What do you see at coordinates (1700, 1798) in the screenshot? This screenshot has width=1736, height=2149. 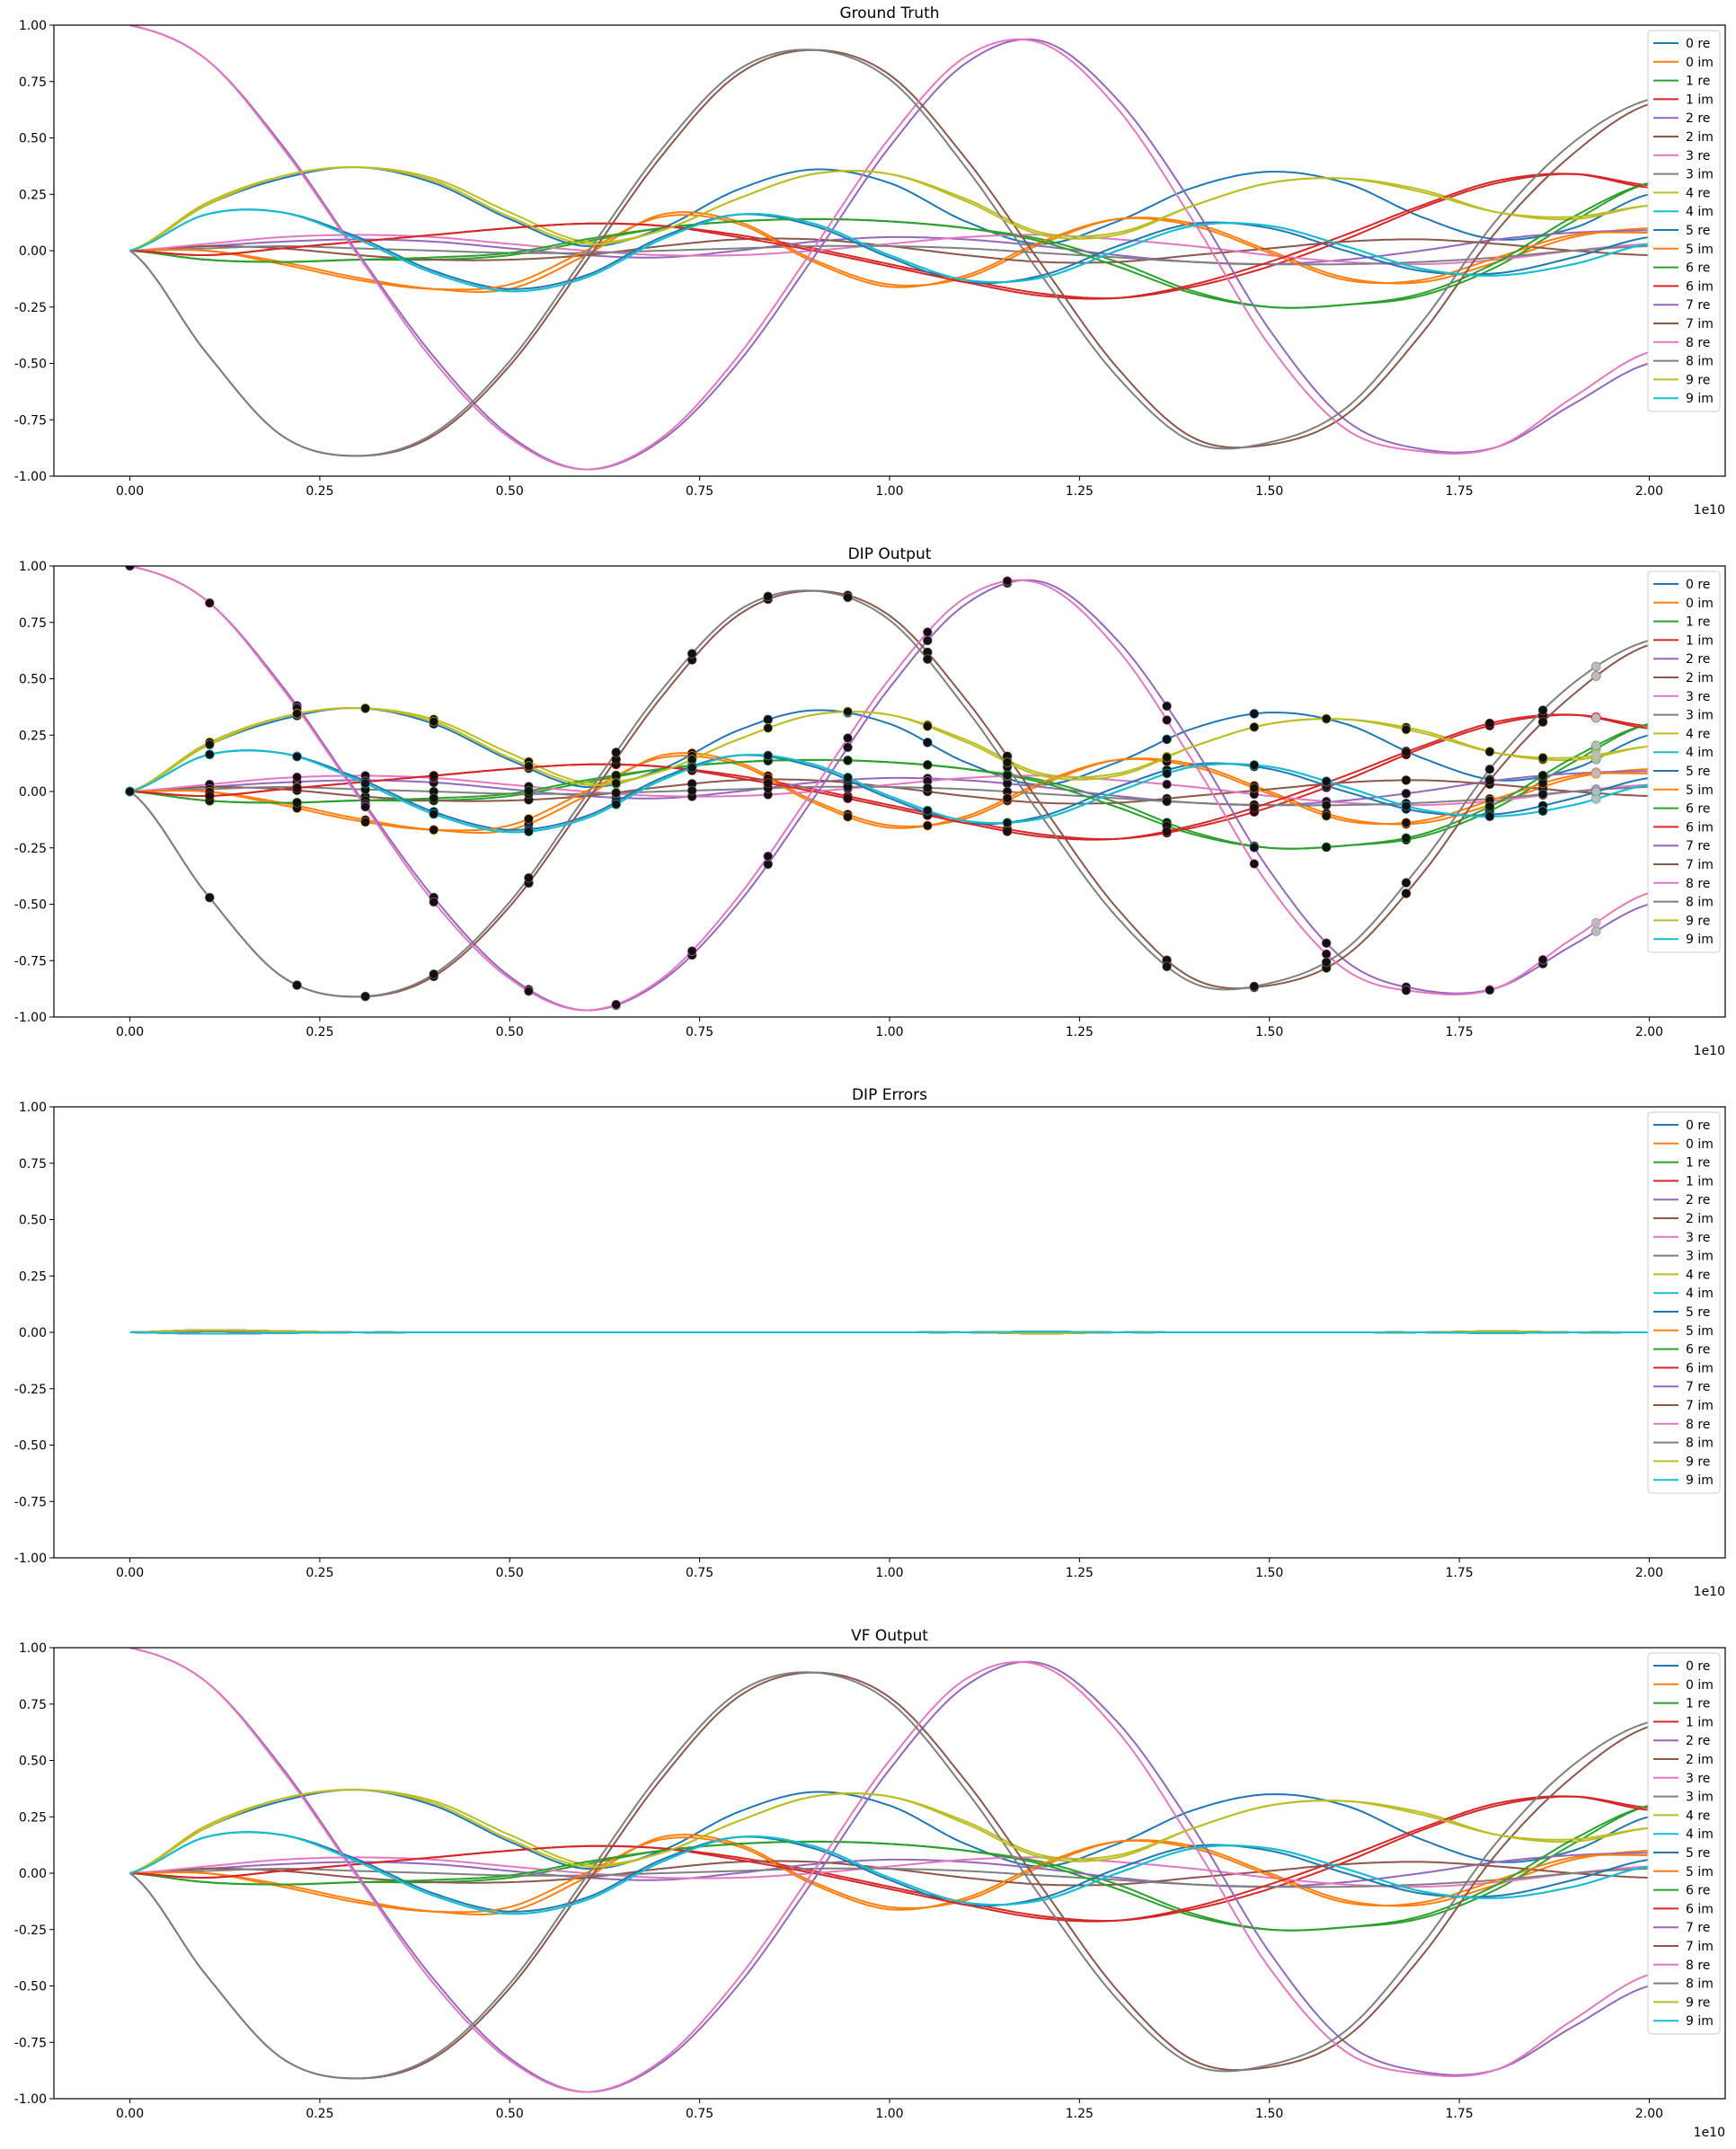 I see `legend-entry: 3 im` at bounding box center [1700, 1798].